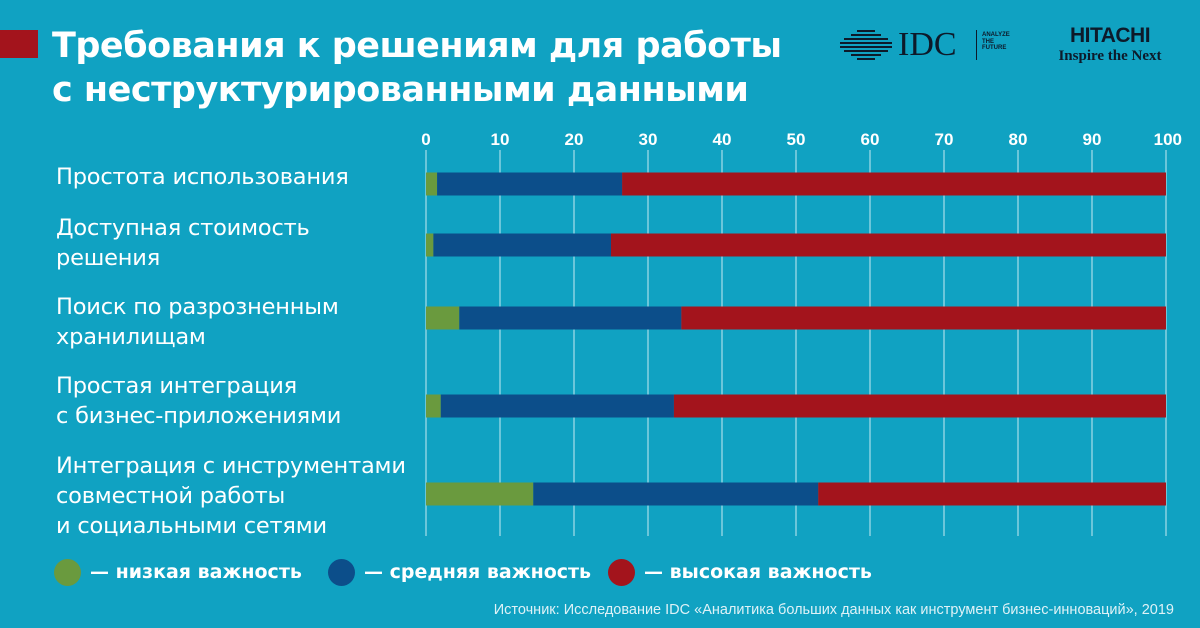 The height and width of the screenshot is (628, 1200). Describe the element at coordinates (988, 41) in the screenshot. I see `idc-tagline-line: THE` at that location.